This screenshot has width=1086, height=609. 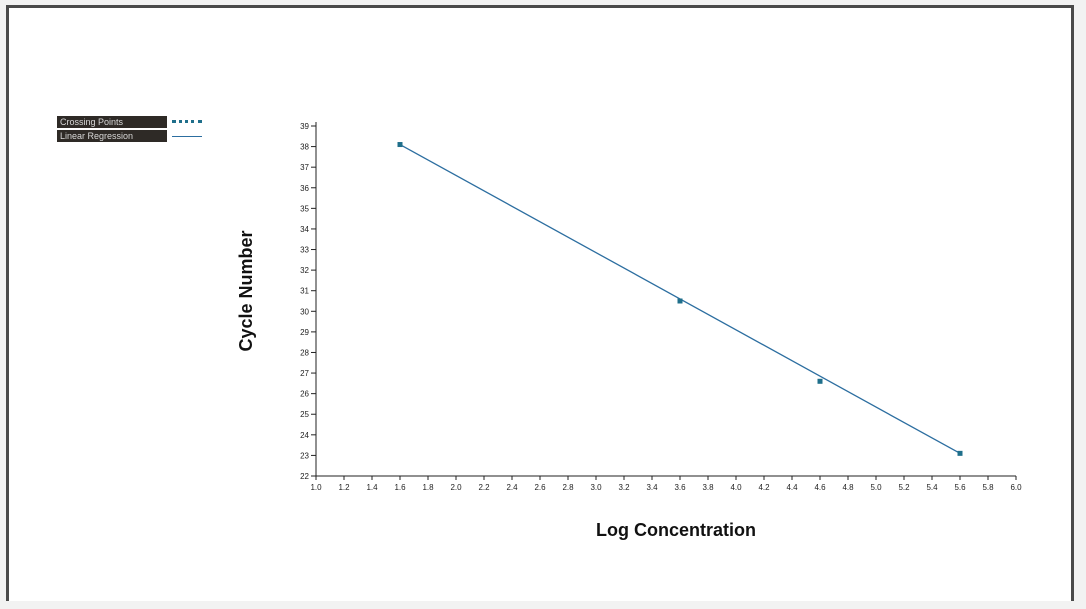 I want to click on x-tick-label: 6.0, so click(x=1016, y=487).